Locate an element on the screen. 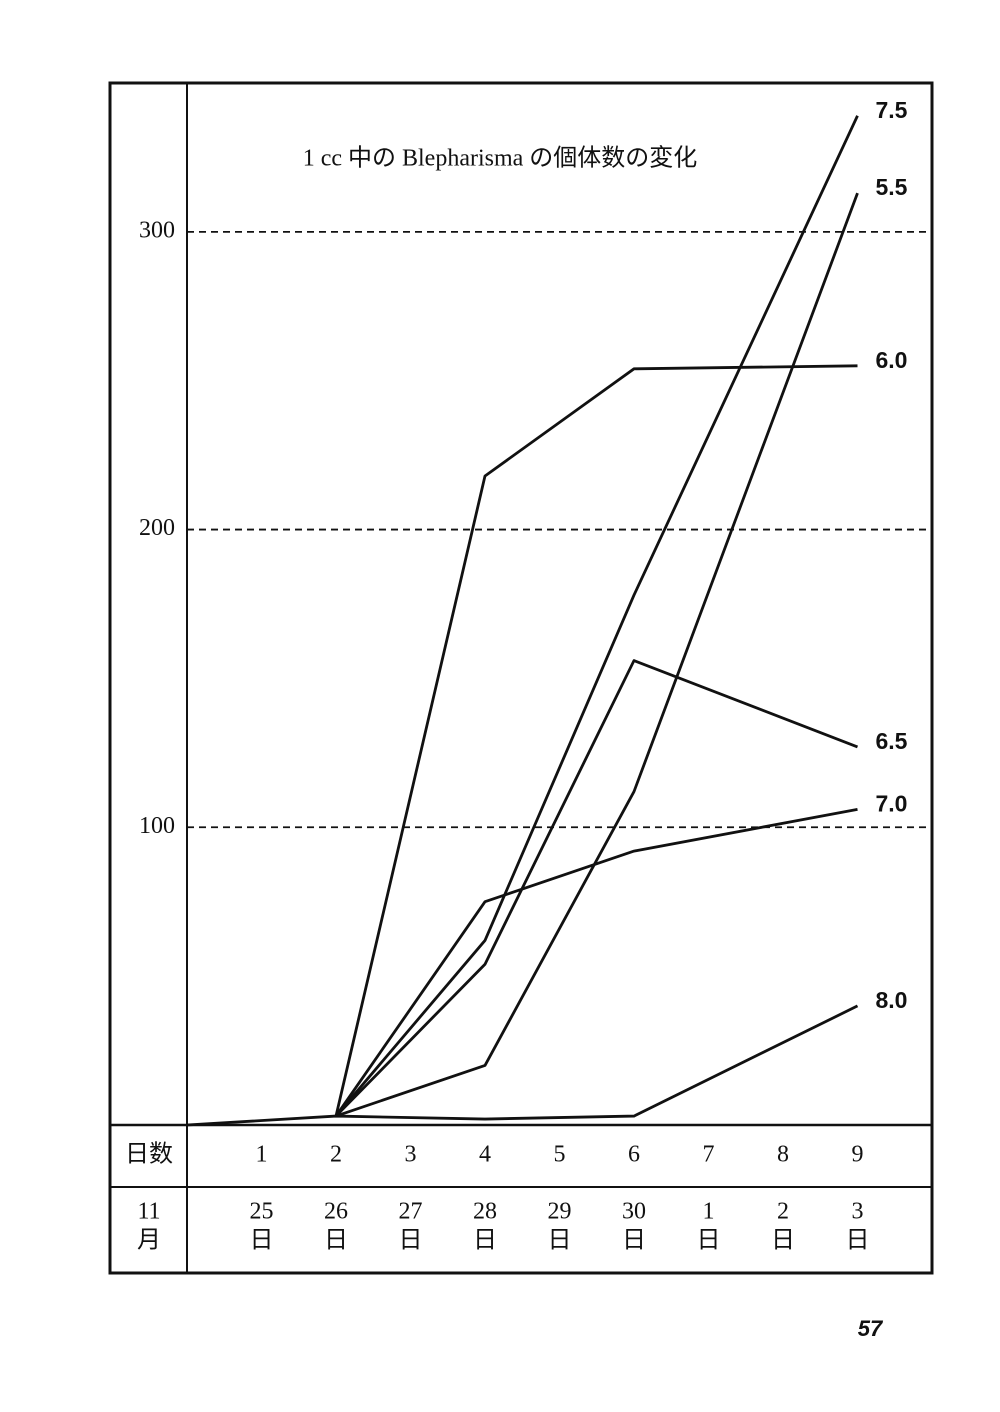  y-tick-label: 100 is located at coordinates (157, 826).